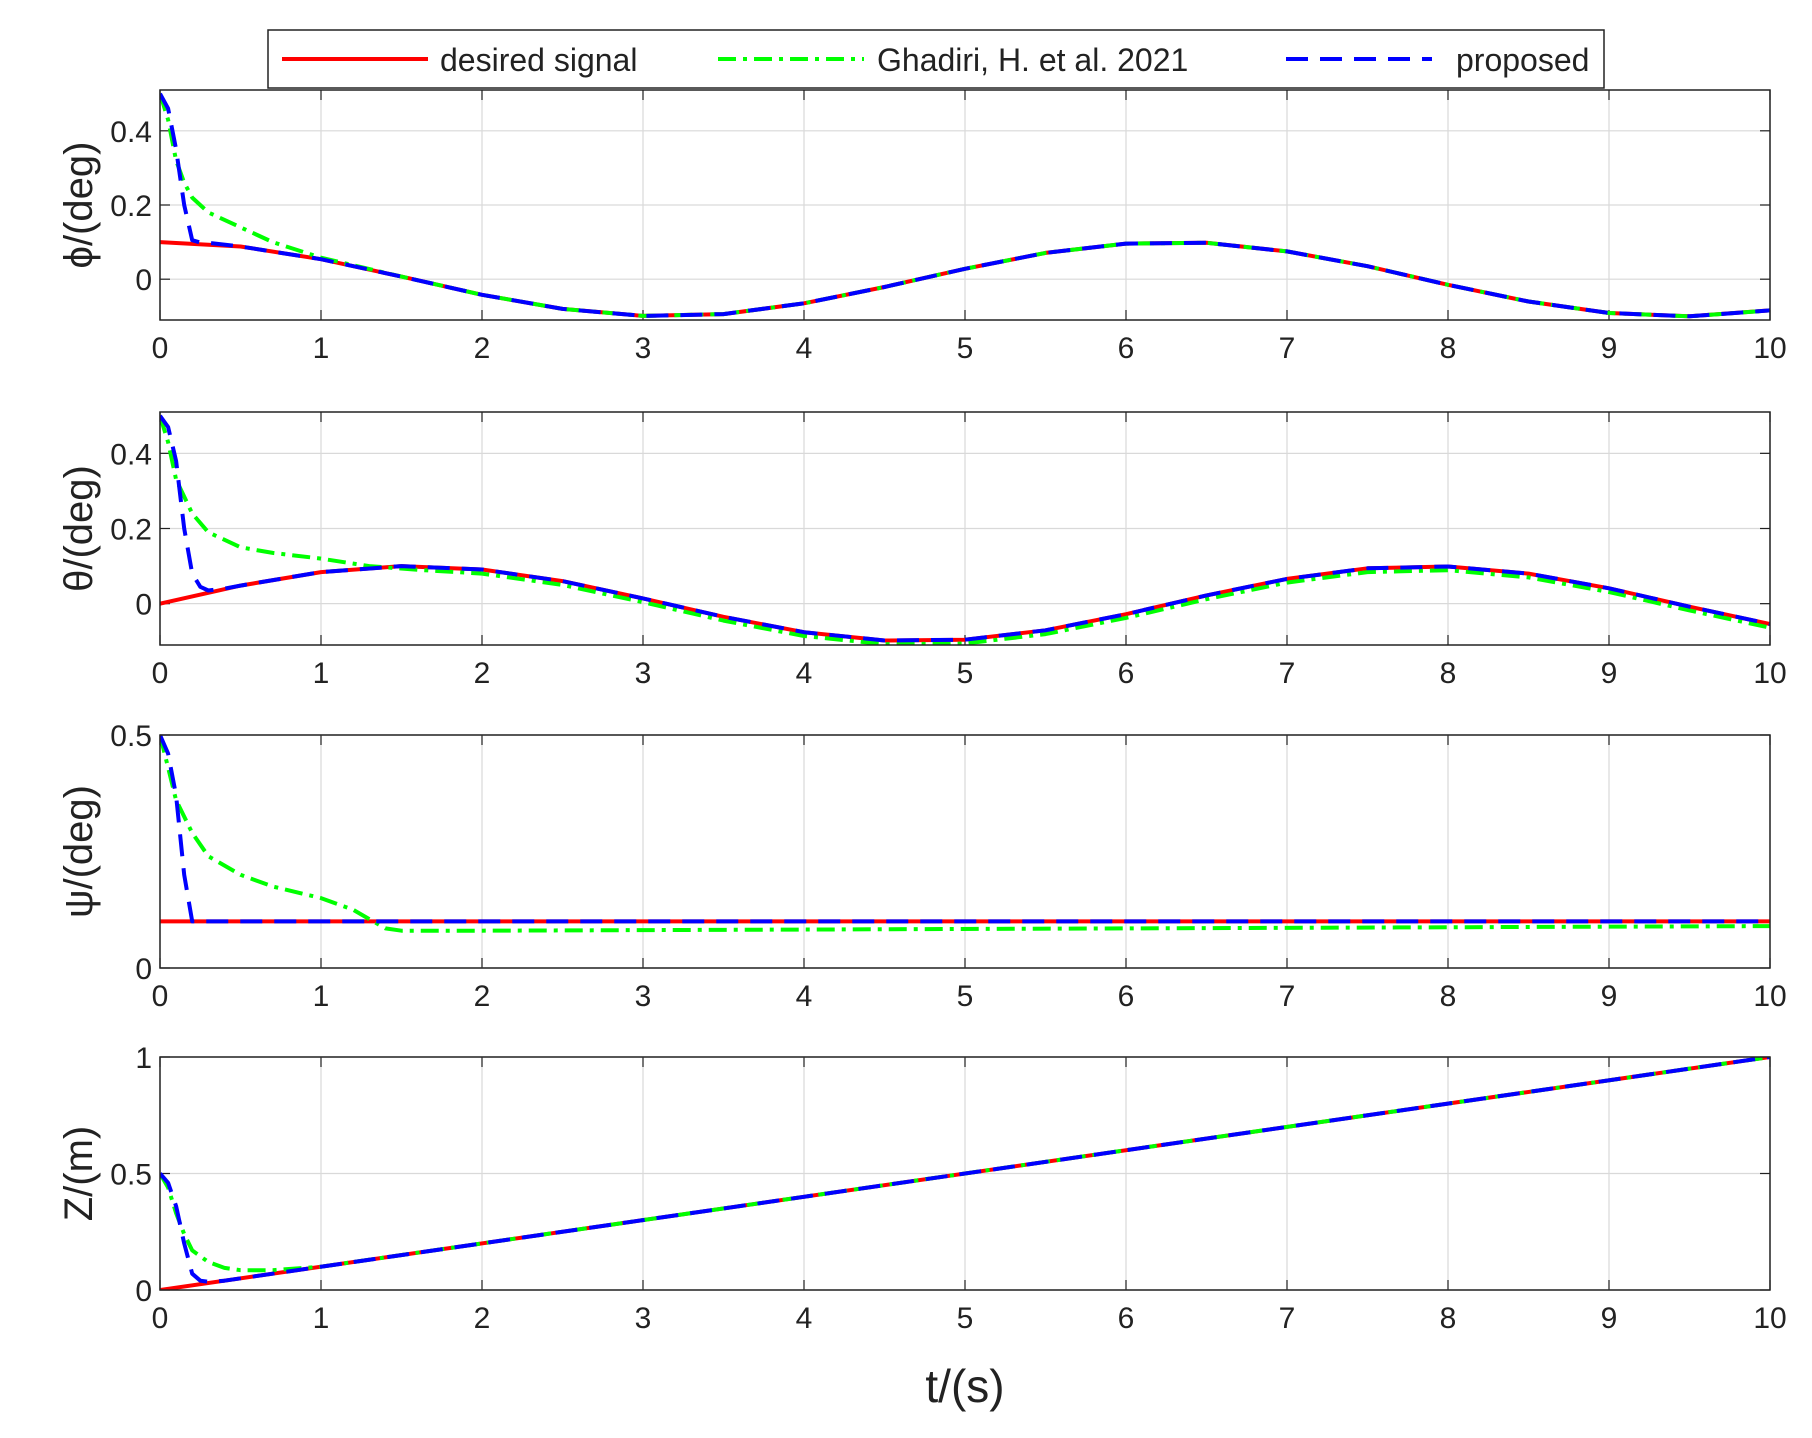 Image resolution: width=1812 pixels, height=1438 pixels. What do you see at coordinates (538, 60) in the screenshot?
I see `legend-label-desired: desired signal` at bounding box center [538, 60].